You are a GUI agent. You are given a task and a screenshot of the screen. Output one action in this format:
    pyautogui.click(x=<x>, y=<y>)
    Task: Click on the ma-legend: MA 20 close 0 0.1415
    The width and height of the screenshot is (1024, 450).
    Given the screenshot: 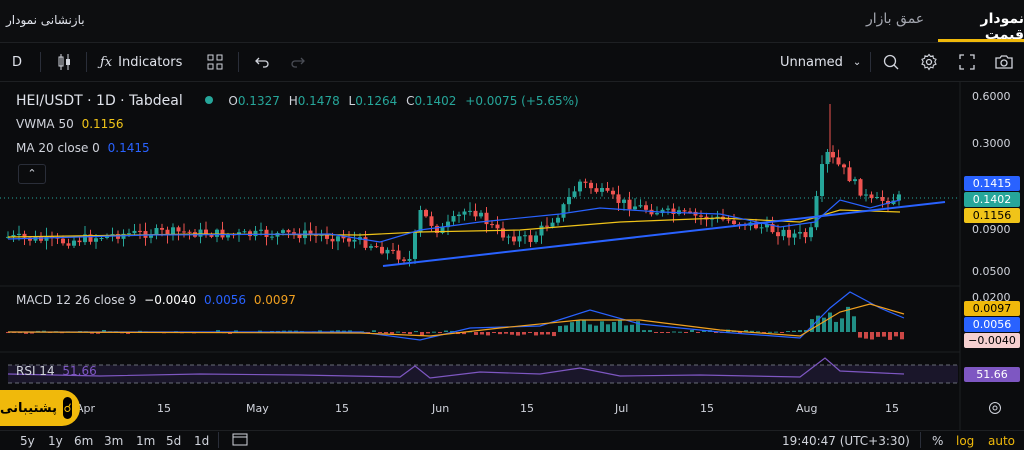 What is the action you would take?
    pyautogui.click(x=83, y=148)
    